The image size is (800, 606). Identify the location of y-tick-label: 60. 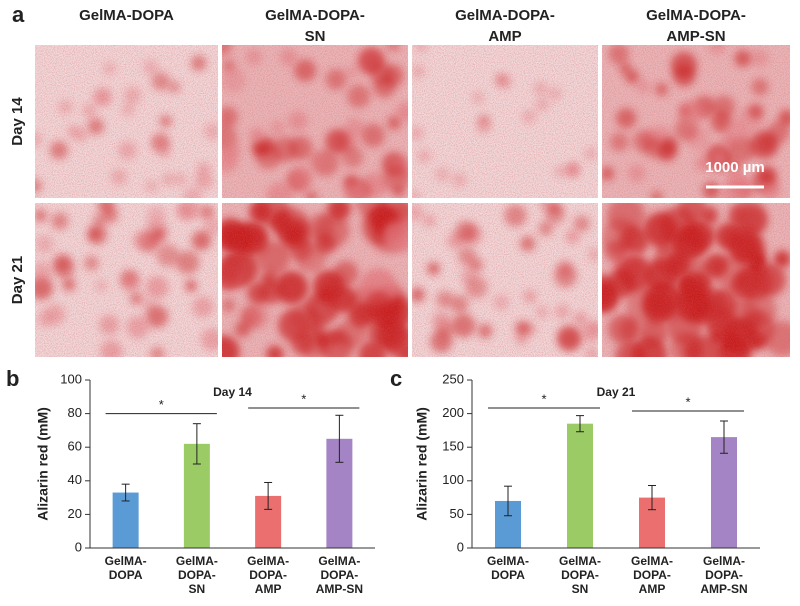
(75, 446).